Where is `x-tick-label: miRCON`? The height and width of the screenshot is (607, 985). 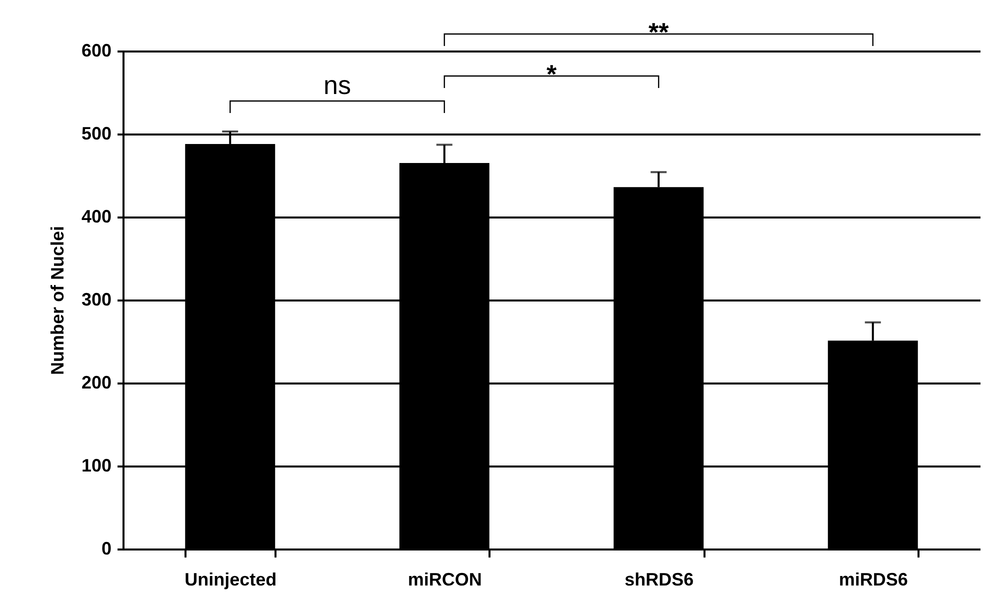 x-tick-label: miRCON is located at coordinates (445, 580).